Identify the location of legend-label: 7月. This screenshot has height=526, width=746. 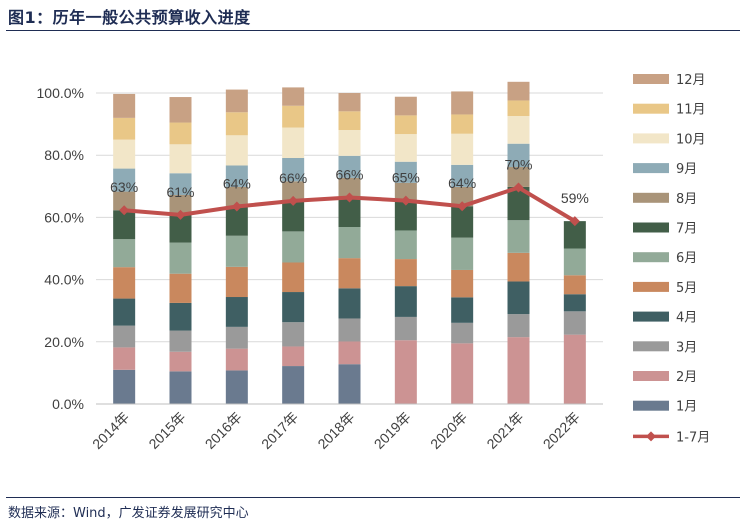
(686, 229).